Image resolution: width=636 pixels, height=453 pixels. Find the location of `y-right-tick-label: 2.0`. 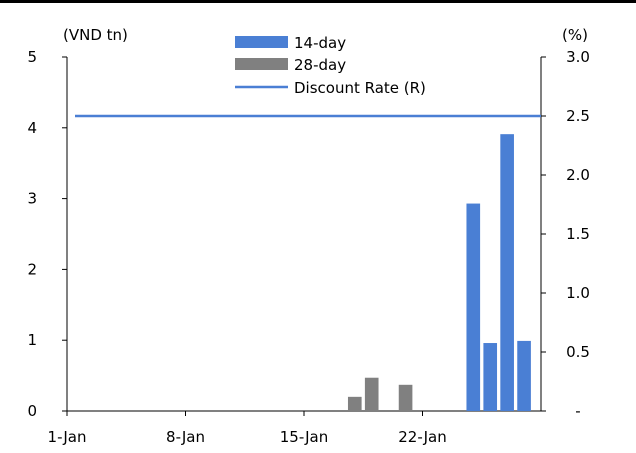

y-right-tick-label: 2.0 is located at coordinates (578, 175).